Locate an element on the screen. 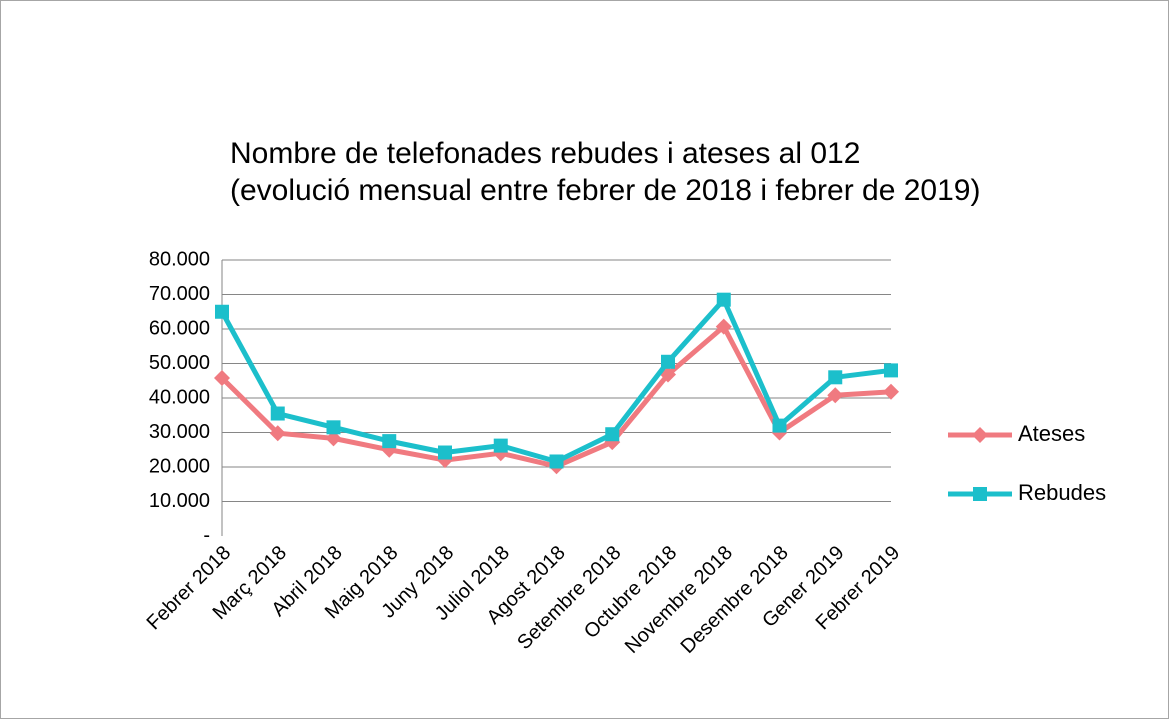 The image size is (1170, 720). y-tick-label: 20.000 is located at coordinates (179, 466).